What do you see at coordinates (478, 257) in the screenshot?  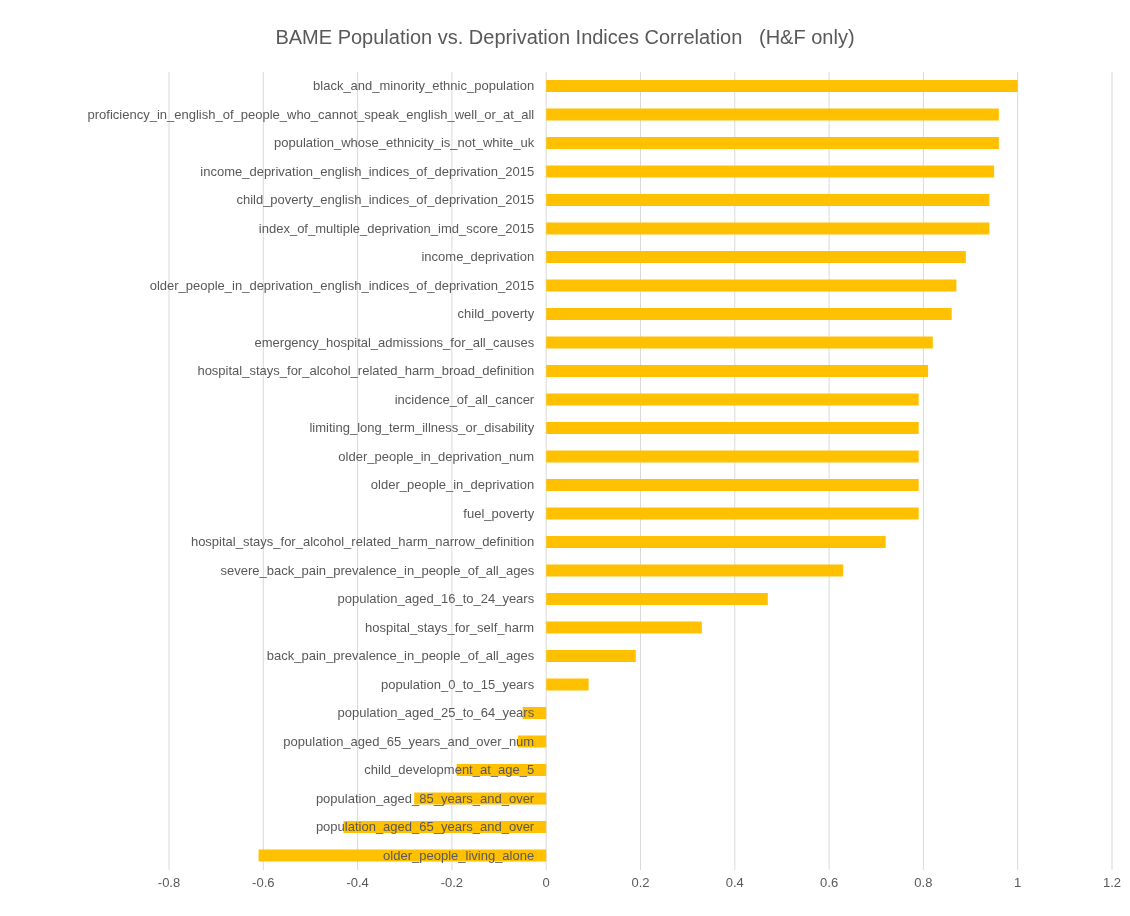 I see `y-tick-label: income_deprivation` at bounding box center [478, 257].